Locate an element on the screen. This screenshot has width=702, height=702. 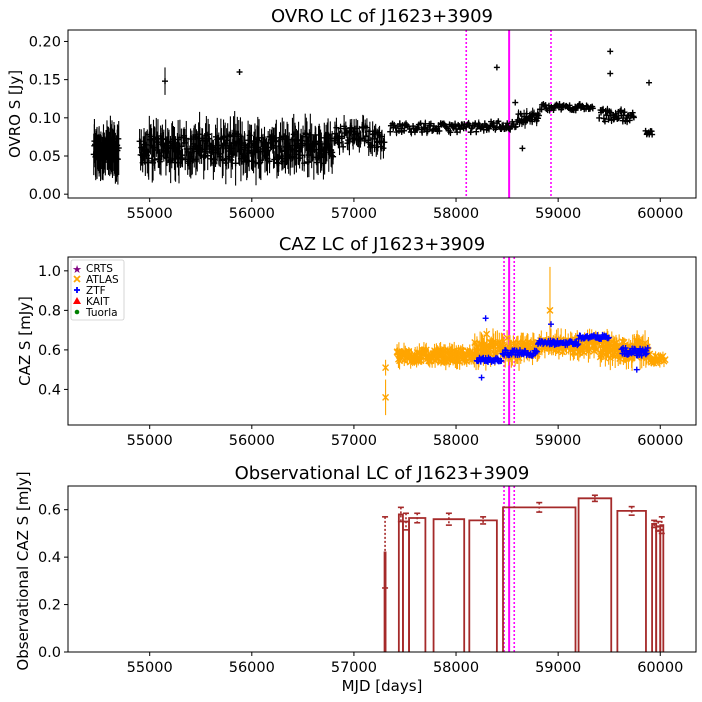
caz-legend: ★ CRTS ATLAS ZTF KAIT Tuorla is located at coordinates (97, 290).